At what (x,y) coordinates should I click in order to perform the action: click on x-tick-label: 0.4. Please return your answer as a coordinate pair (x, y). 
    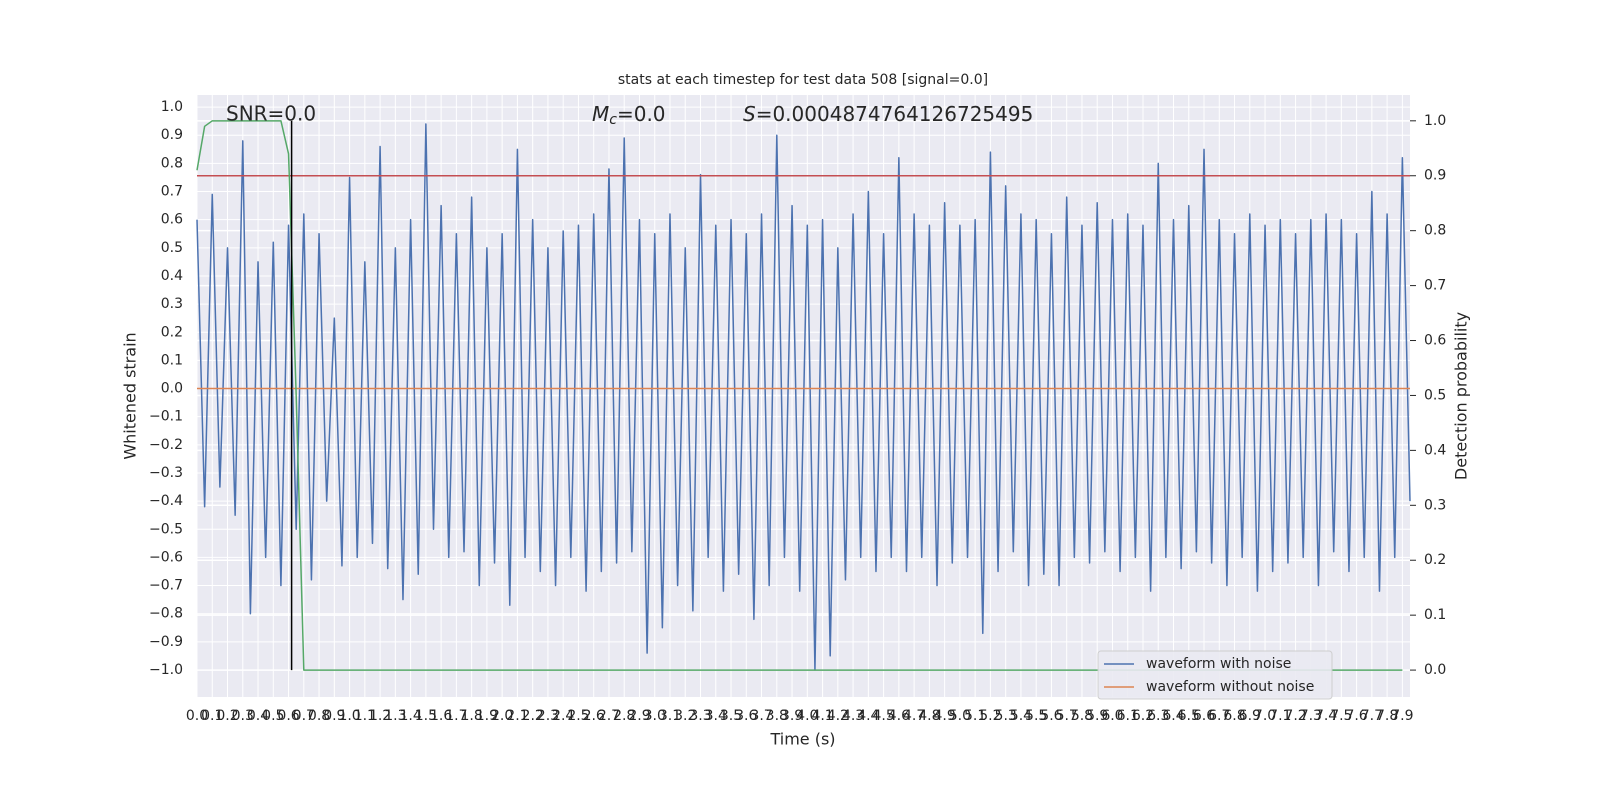
    Looking at the image, I should click on (258, 716).